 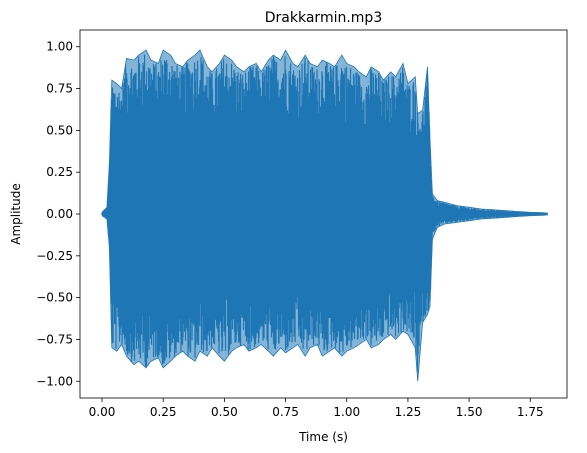 What do you see at coordinates (102, 412) in the screenshot?
I see `x-tick-label: 0.00` at bounding box center [102, 412].